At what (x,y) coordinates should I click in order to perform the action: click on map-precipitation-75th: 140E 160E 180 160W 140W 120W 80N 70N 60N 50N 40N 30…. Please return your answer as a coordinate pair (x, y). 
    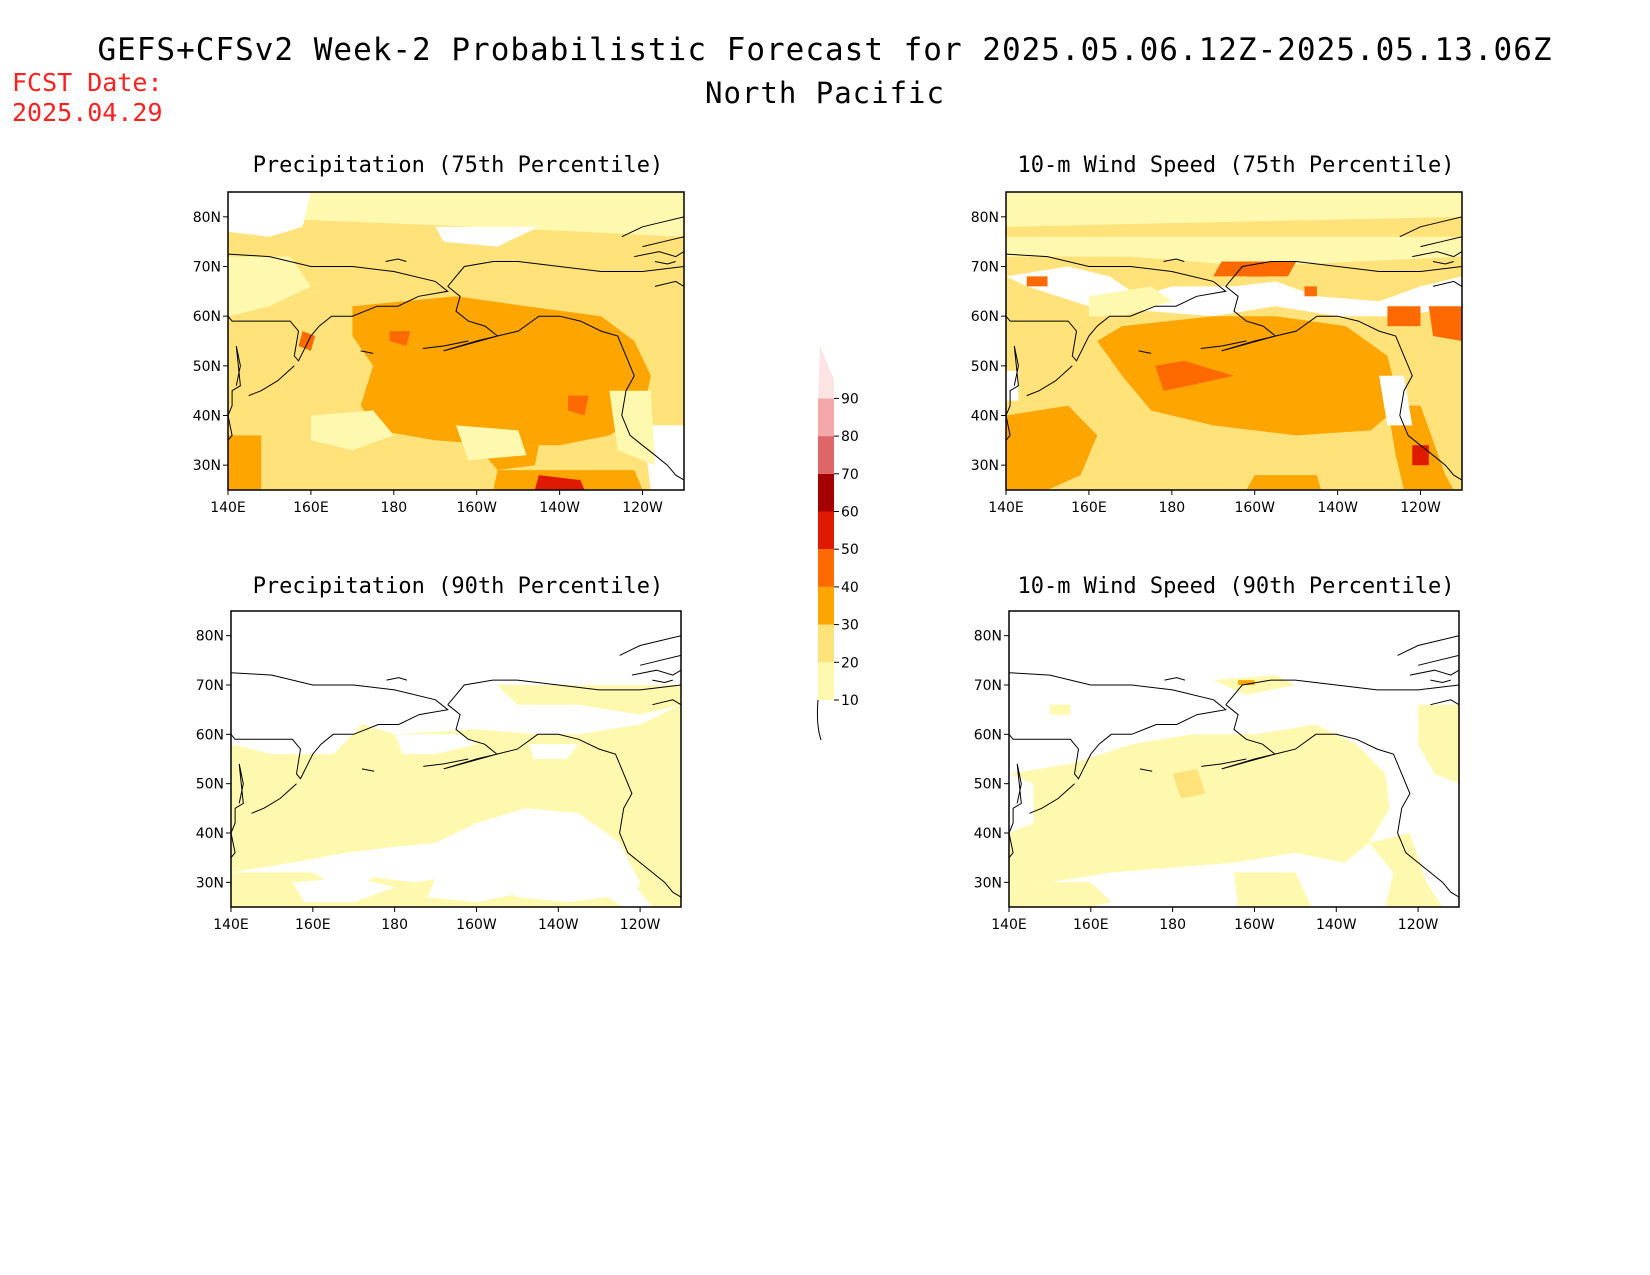
    Looking at the image, I should click on (439, 353).